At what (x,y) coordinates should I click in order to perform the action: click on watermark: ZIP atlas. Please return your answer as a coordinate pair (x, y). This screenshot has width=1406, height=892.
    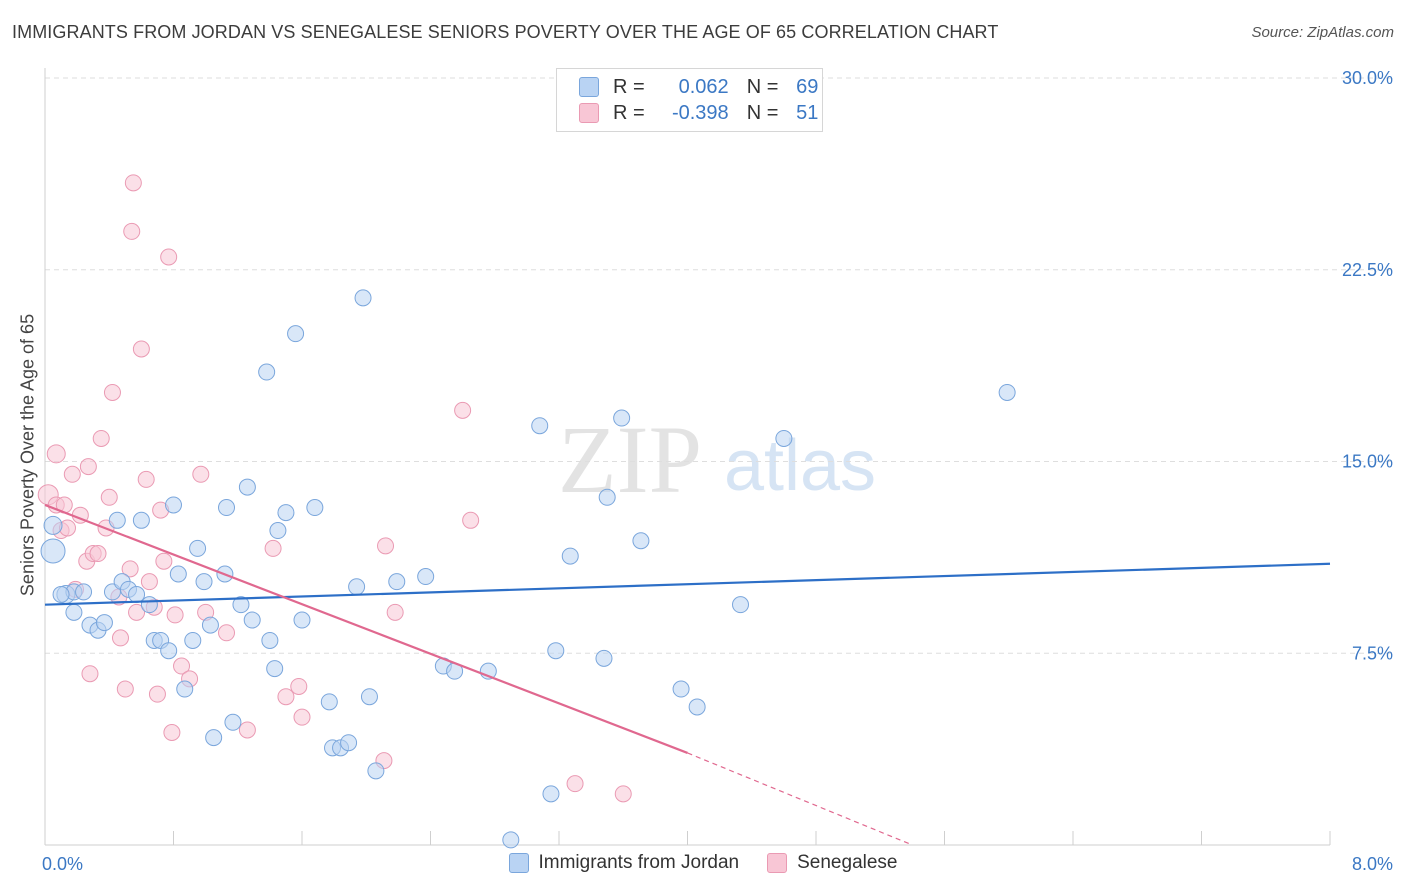
    Looking at the image, I should click on (717, 459).